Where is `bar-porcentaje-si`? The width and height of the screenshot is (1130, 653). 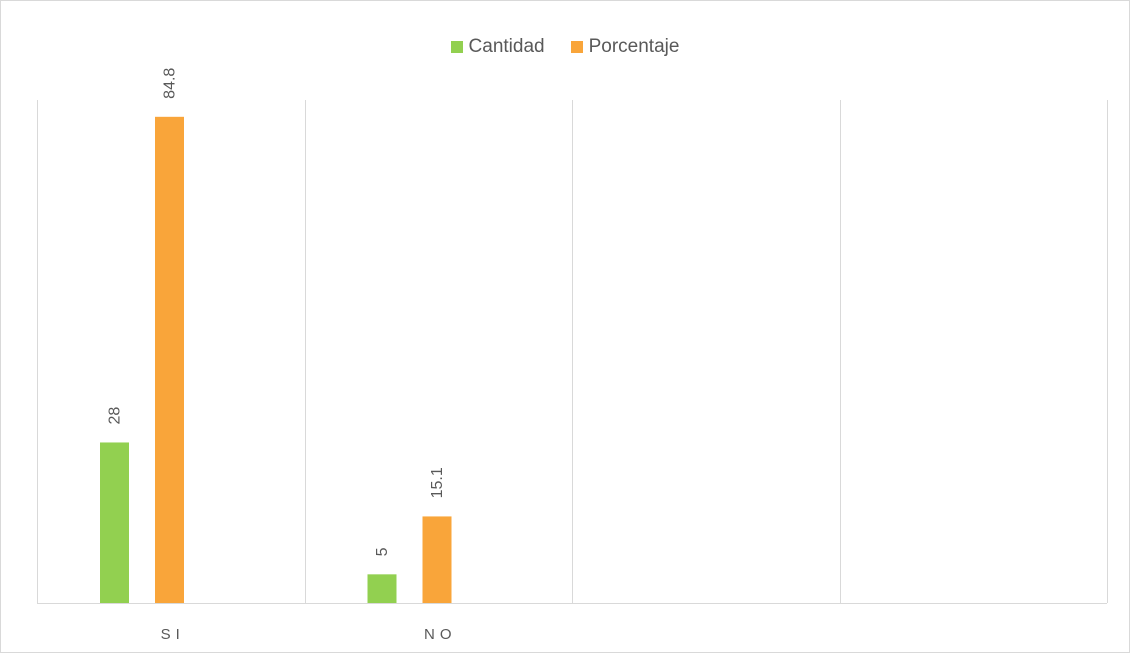
bar-porcentaje-si is located at coordinates (169, 360).